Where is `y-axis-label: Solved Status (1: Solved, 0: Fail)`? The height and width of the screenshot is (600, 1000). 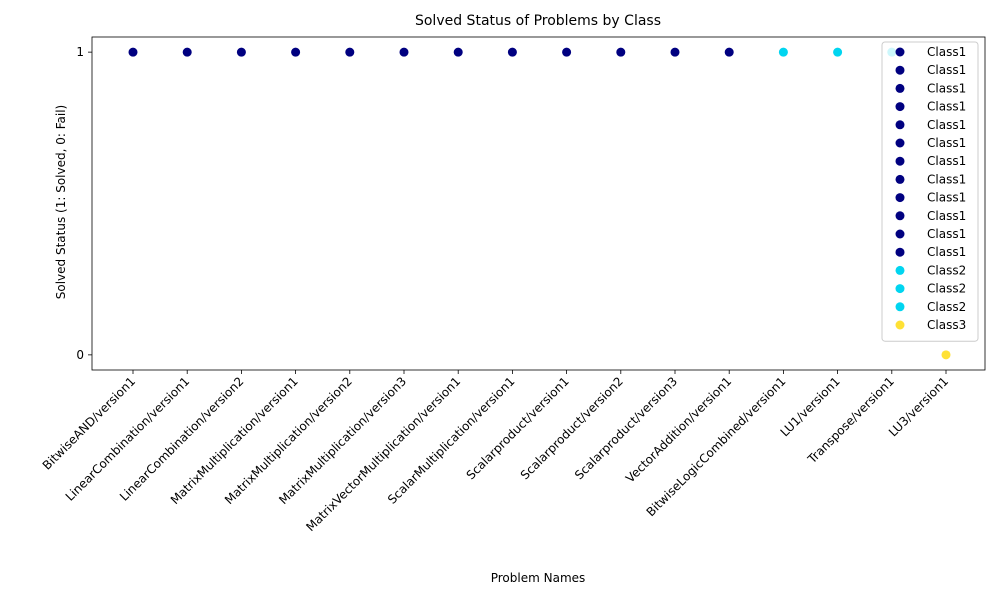 y-axis-label: Solved Status (1: Solved, 0: Fail) is located at coordinates (61, 202).